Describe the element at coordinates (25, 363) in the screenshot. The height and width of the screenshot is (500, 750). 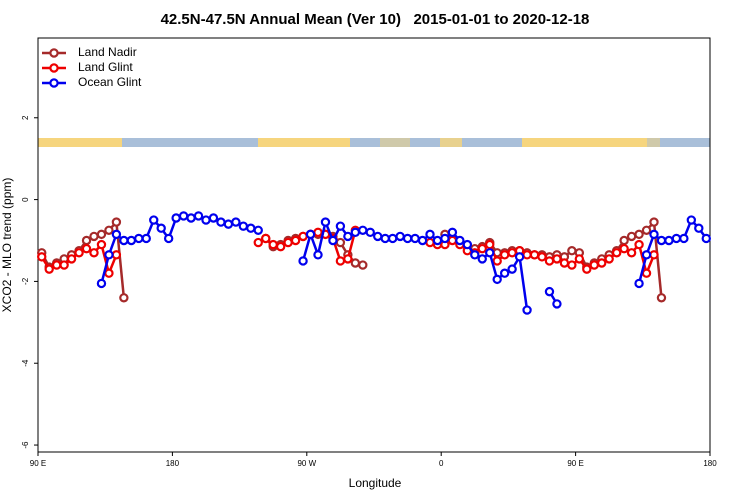
I see `y-tick-label: -4` at that location.